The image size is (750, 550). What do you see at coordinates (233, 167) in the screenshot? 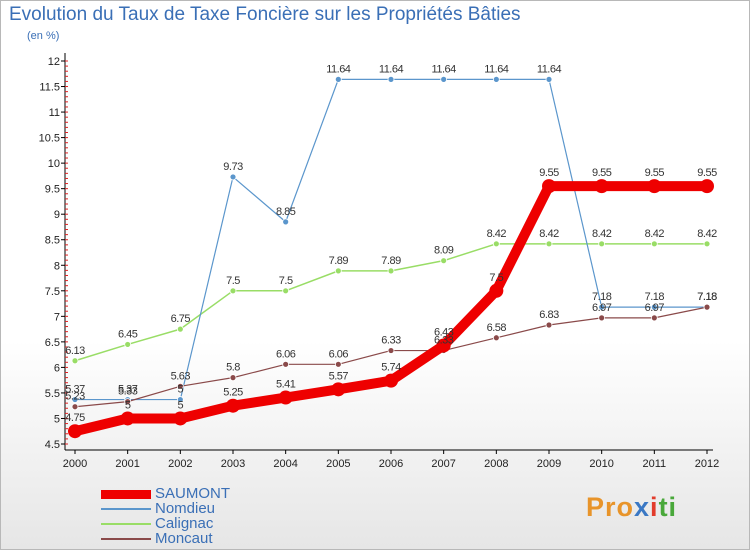
I see `data-label-nomdieu: 9.73` at bounding box center [233, 167].